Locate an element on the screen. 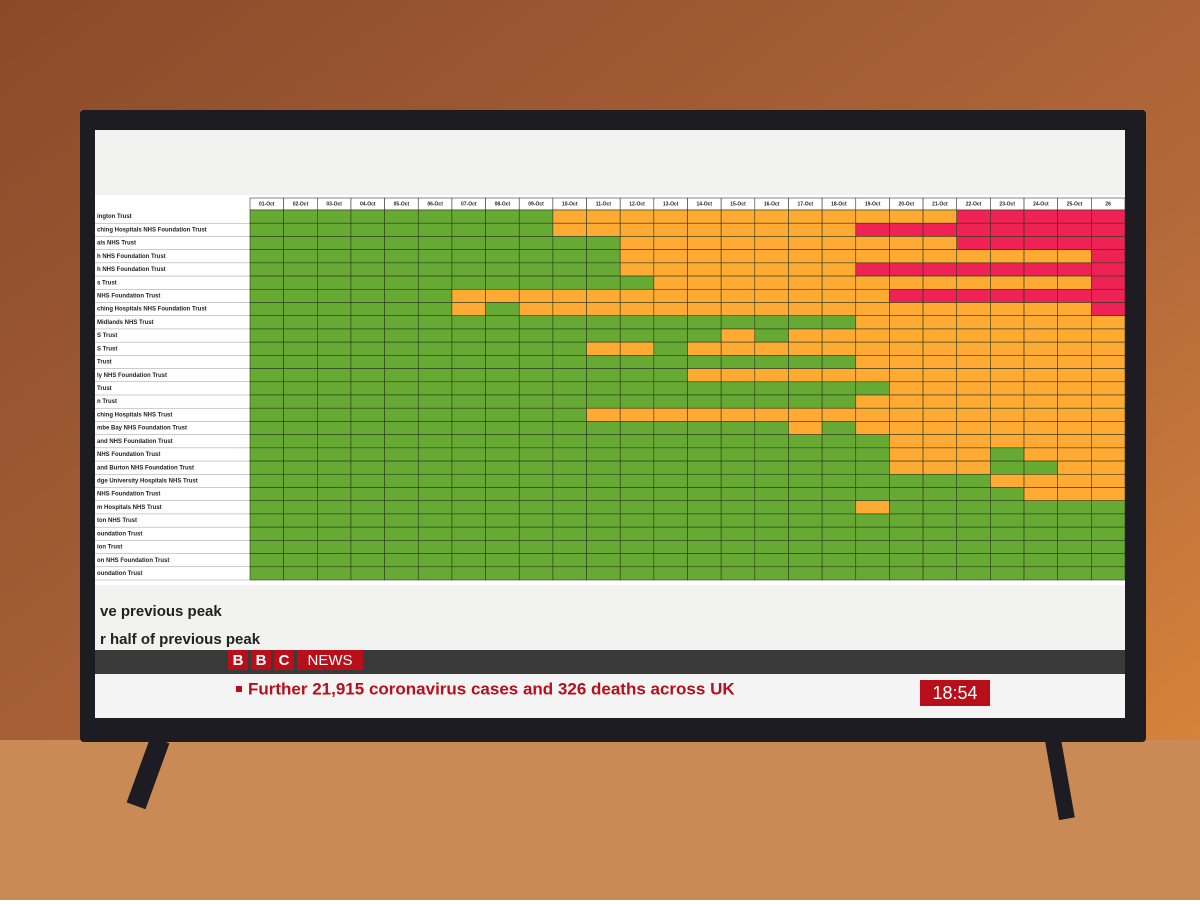 This screenshot has height=905, width=1200. row-label: NHS Foundation Trust is located at coordinates (128, 296).